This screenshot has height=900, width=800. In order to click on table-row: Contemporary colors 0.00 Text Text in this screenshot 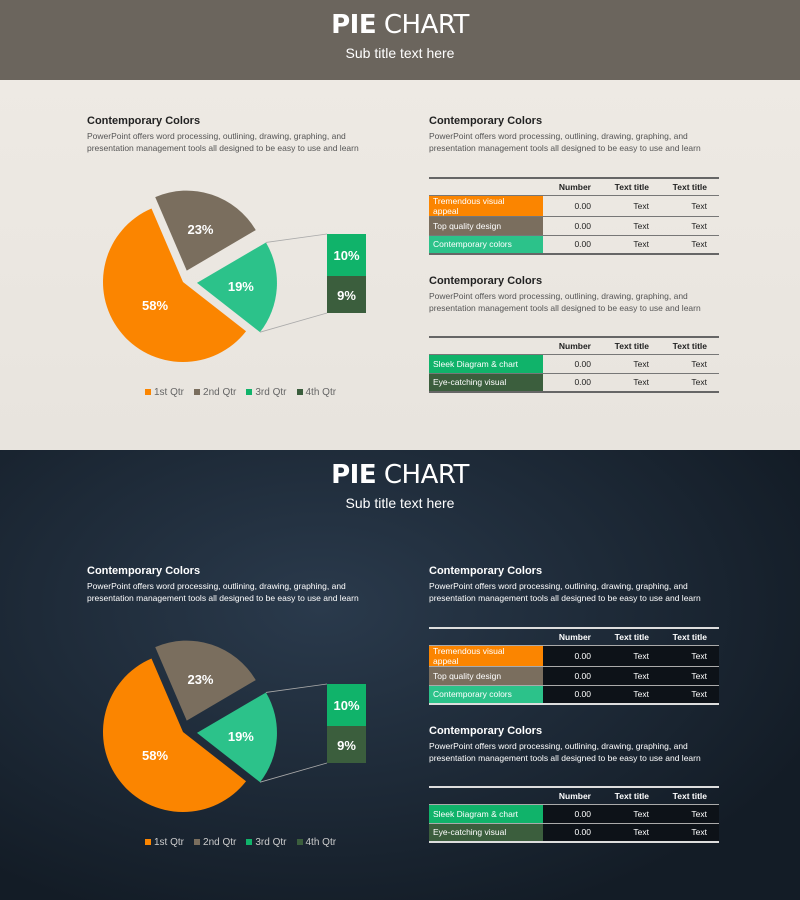, I will do `click(574, 694)`.